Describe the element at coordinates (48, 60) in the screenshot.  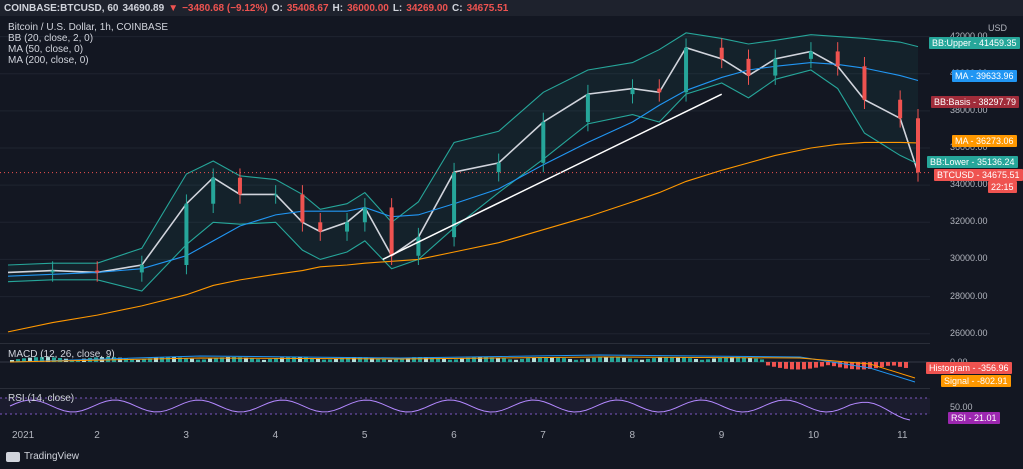
I see `legend-ma200: MA (200, close, 0)` at that location.